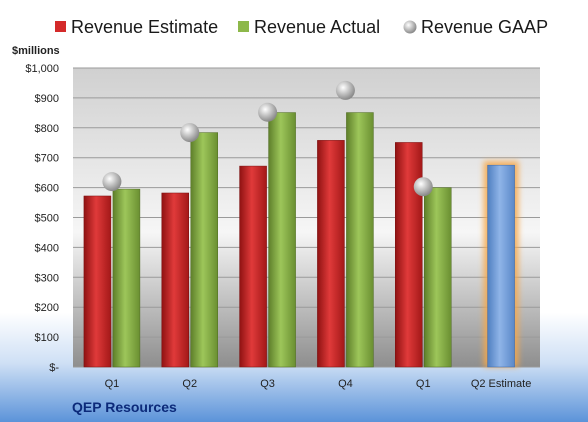  Describe the element at coordinates (124, 407) in the screenshot. I see `company-name: QEP Resources` at that location.